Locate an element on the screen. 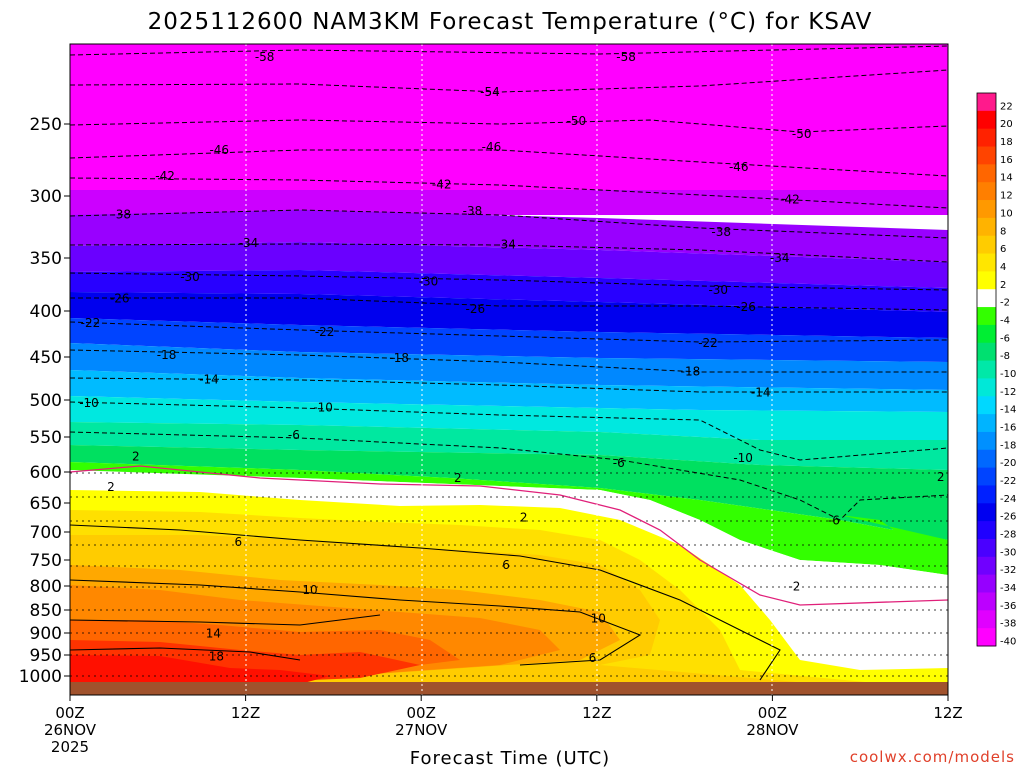  colorbar-label: -36 is located at coordinates (1008, 606).